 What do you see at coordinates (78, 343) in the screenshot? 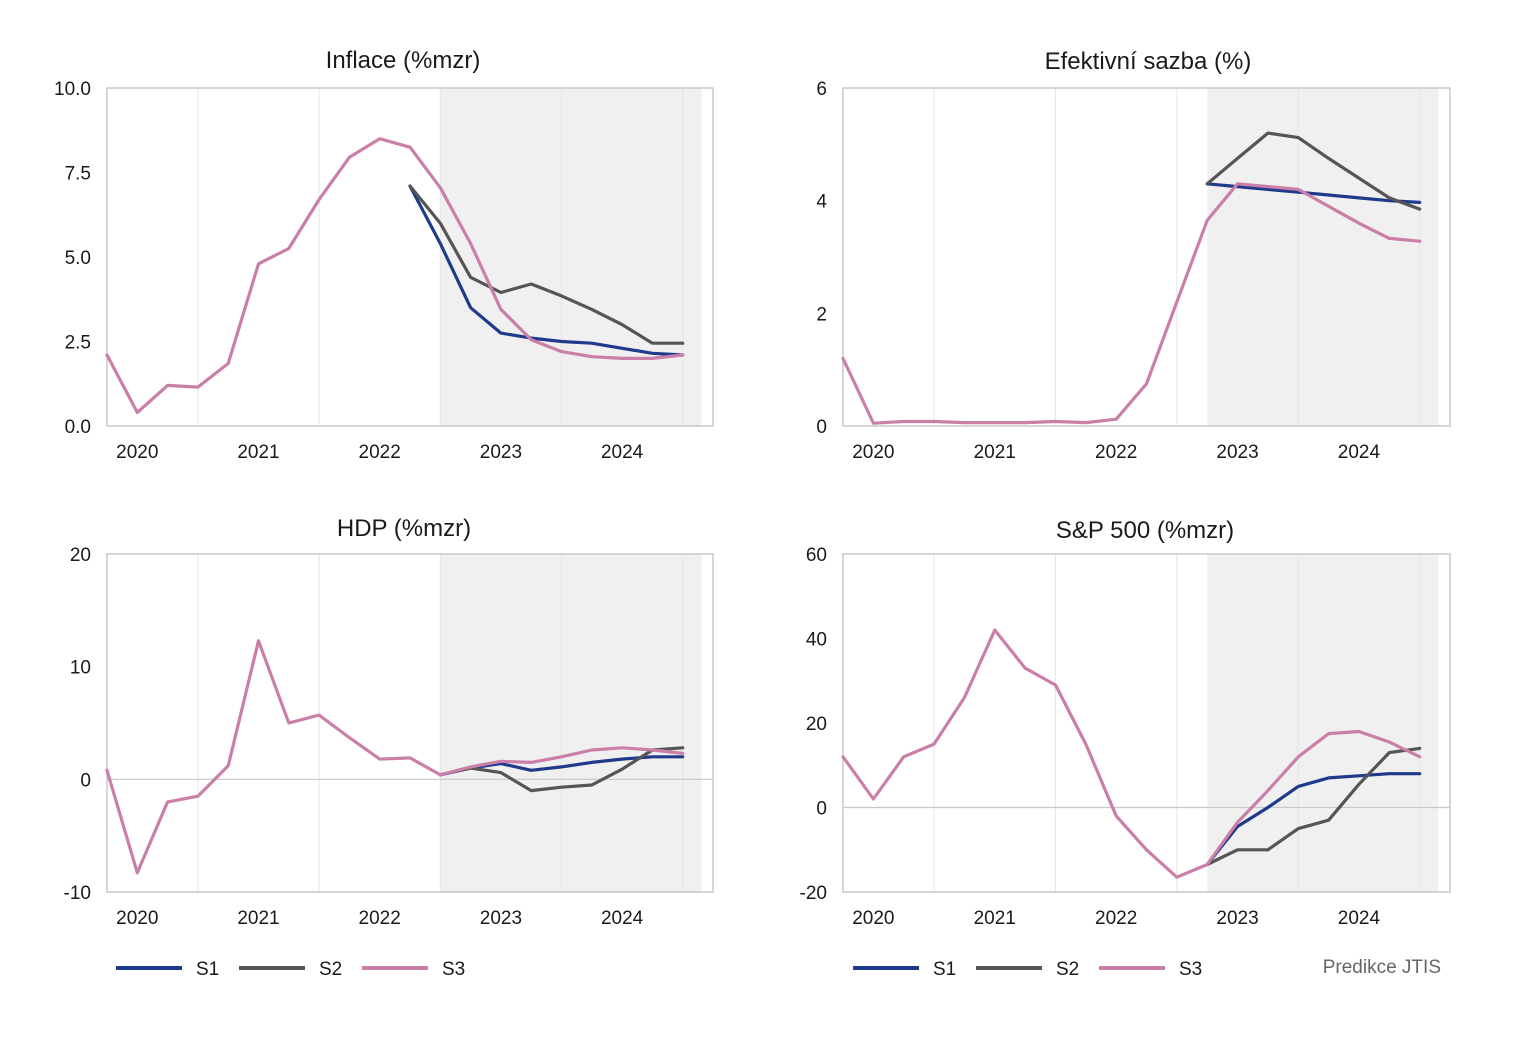
I see `y-tick-label: 2.5` at bounding box center [78, 343].